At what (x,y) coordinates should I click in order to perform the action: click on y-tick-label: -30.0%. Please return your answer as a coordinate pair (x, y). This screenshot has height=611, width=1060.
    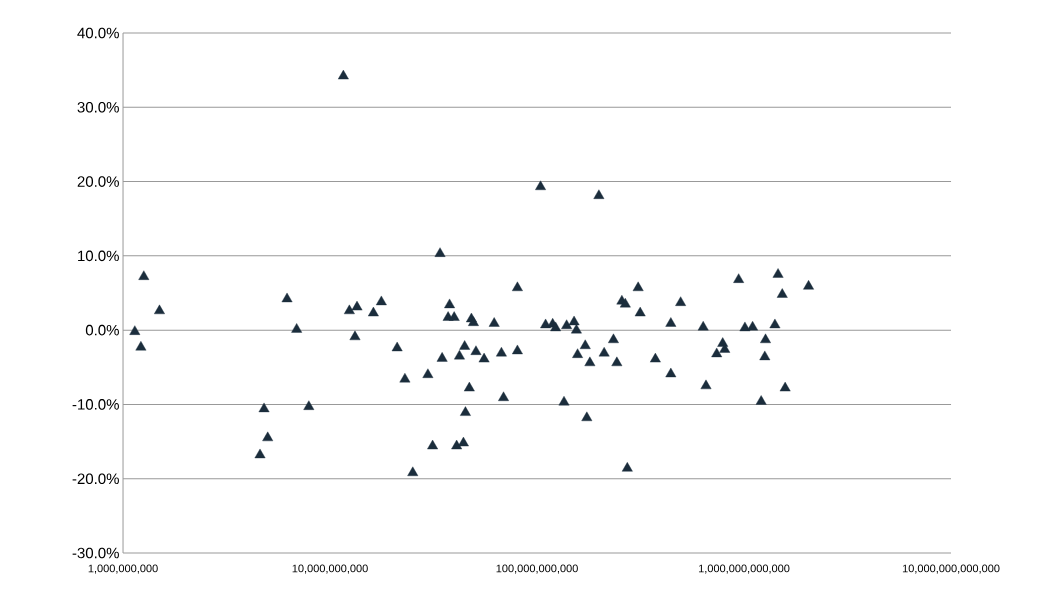
    Looking at the image, I should click on (95, 553).